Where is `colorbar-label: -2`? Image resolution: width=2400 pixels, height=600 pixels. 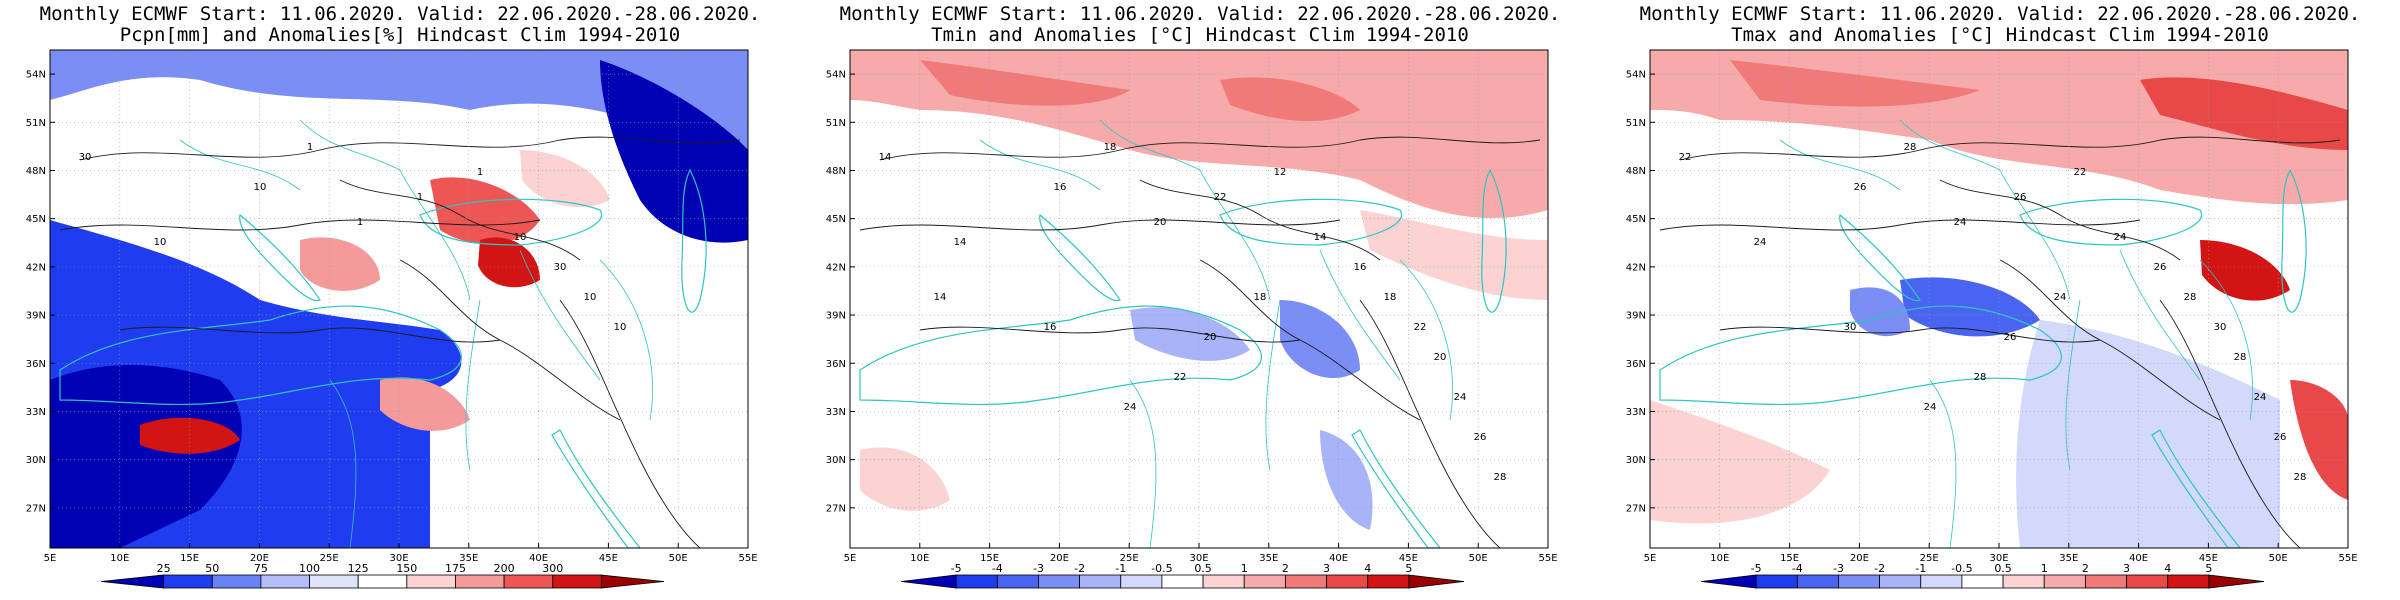 colorbar-label: -2 is located at coordinates (1879, 568).